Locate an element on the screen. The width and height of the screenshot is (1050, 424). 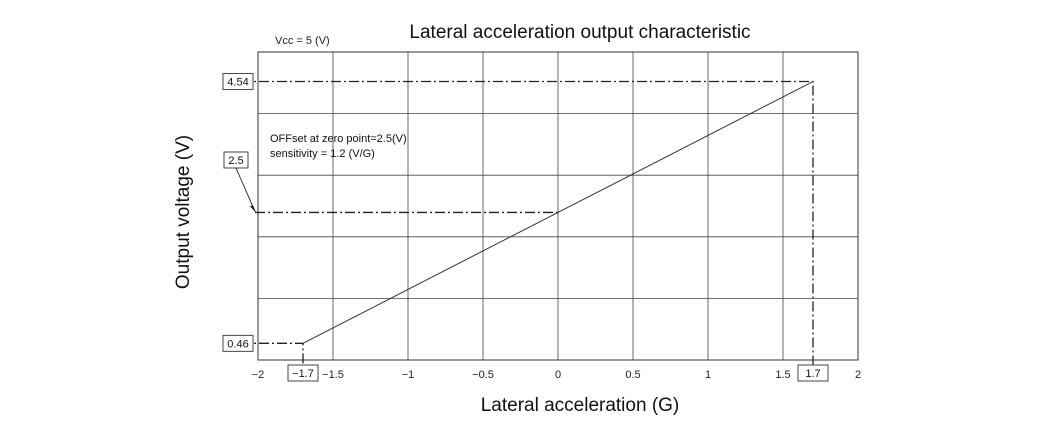
vcc-condition: Vcc = 5 (V) is located at coordinates (302, 41).